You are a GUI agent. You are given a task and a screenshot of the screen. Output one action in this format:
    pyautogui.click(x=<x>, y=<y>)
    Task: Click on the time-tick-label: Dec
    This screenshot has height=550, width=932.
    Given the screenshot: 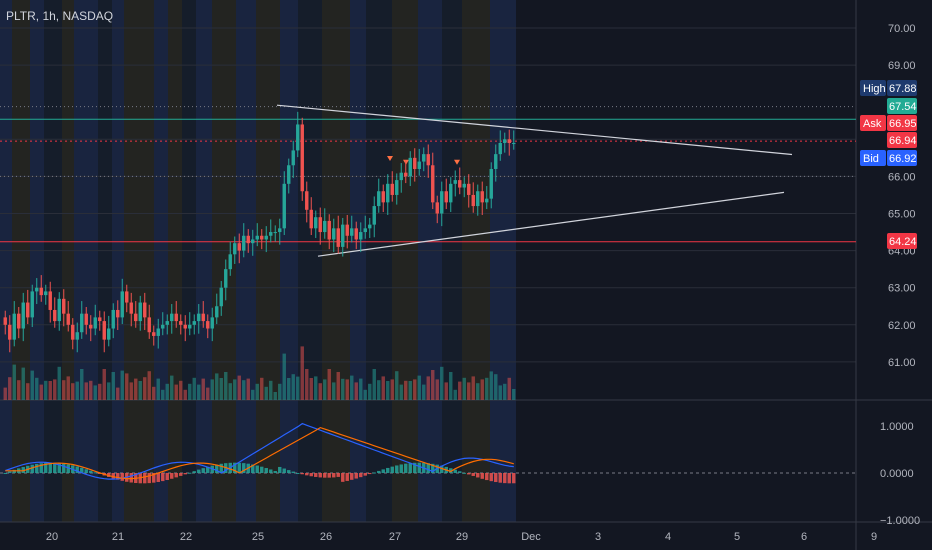 What is the action you would take?
    pyautogui.click(x=531, y=537)
    